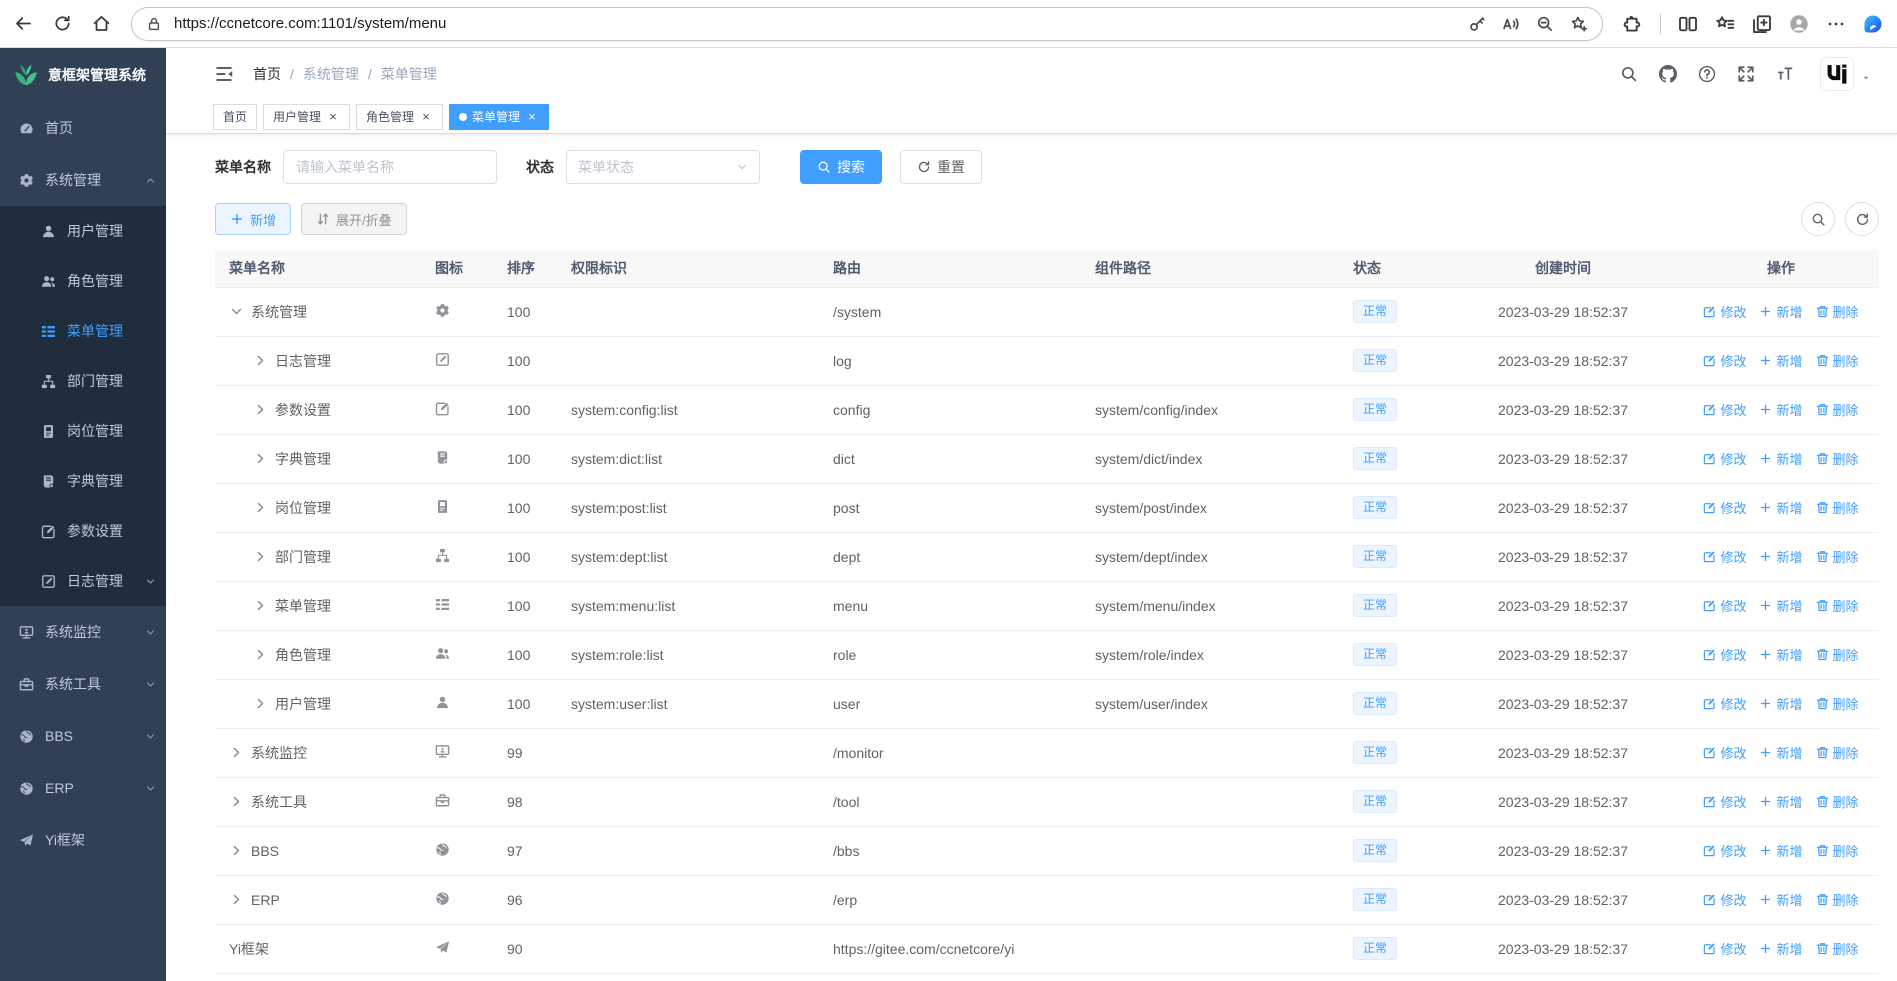 Image resolution: width=1897 pixels, height=981 pixels. What do you see at coordinates (1545, 24) in the screenshot?
I see `zoom-out-icon` at bounding box center [1545, 24].